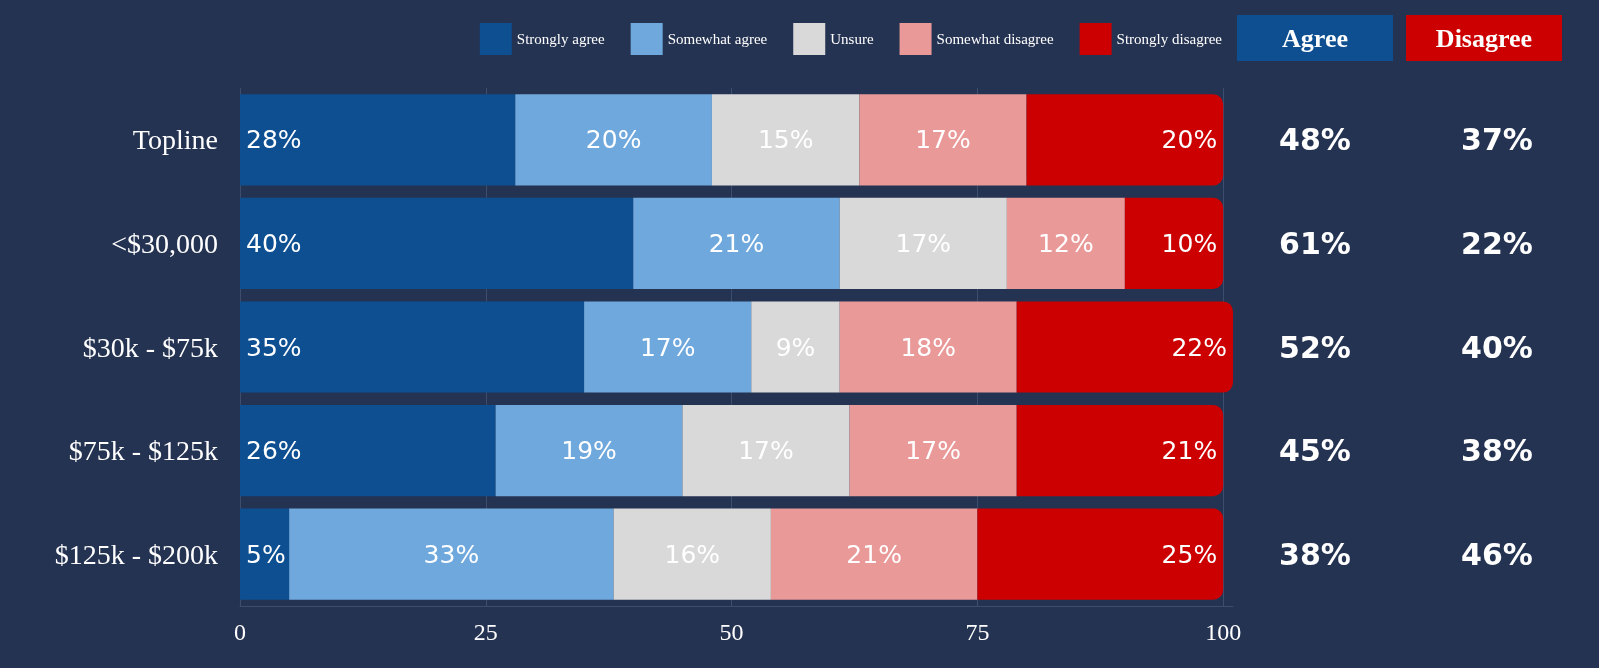  I want to click on legend-label: Somewhat agree, so click(717, 39).